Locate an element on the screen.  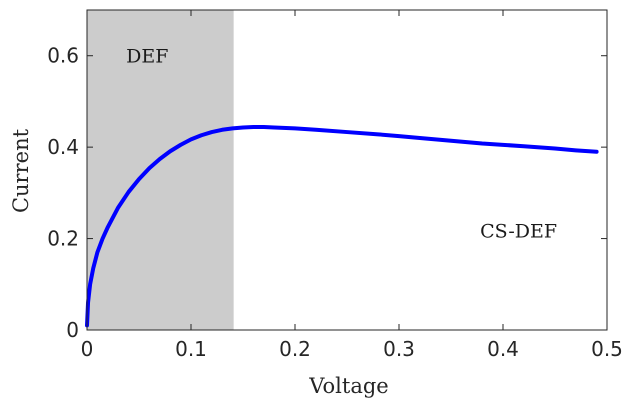
y-tick-label: 0.6 is located at coordinates (63, 56).